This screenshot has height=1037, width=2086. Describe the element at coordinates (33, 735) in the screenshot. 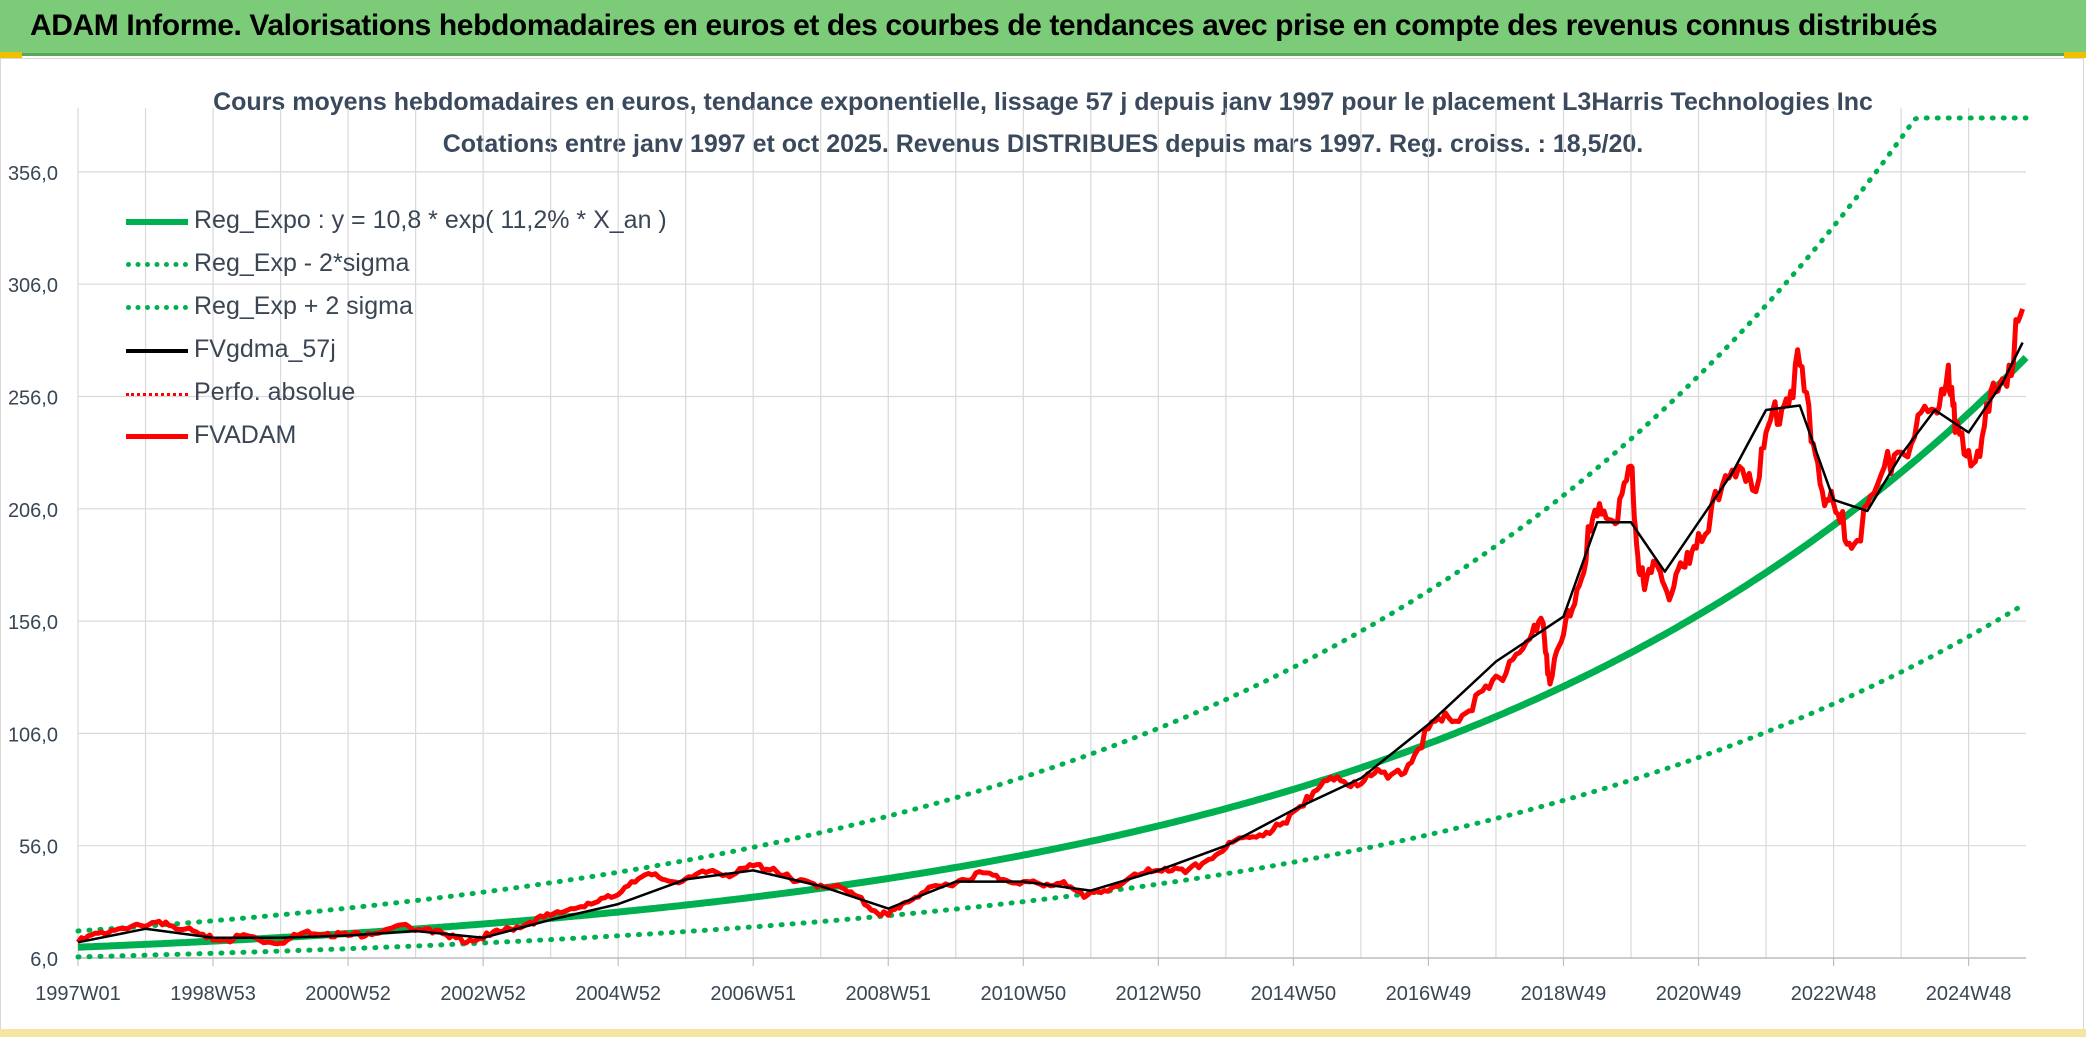

I see `y-tick-label: 106,0` at that location.